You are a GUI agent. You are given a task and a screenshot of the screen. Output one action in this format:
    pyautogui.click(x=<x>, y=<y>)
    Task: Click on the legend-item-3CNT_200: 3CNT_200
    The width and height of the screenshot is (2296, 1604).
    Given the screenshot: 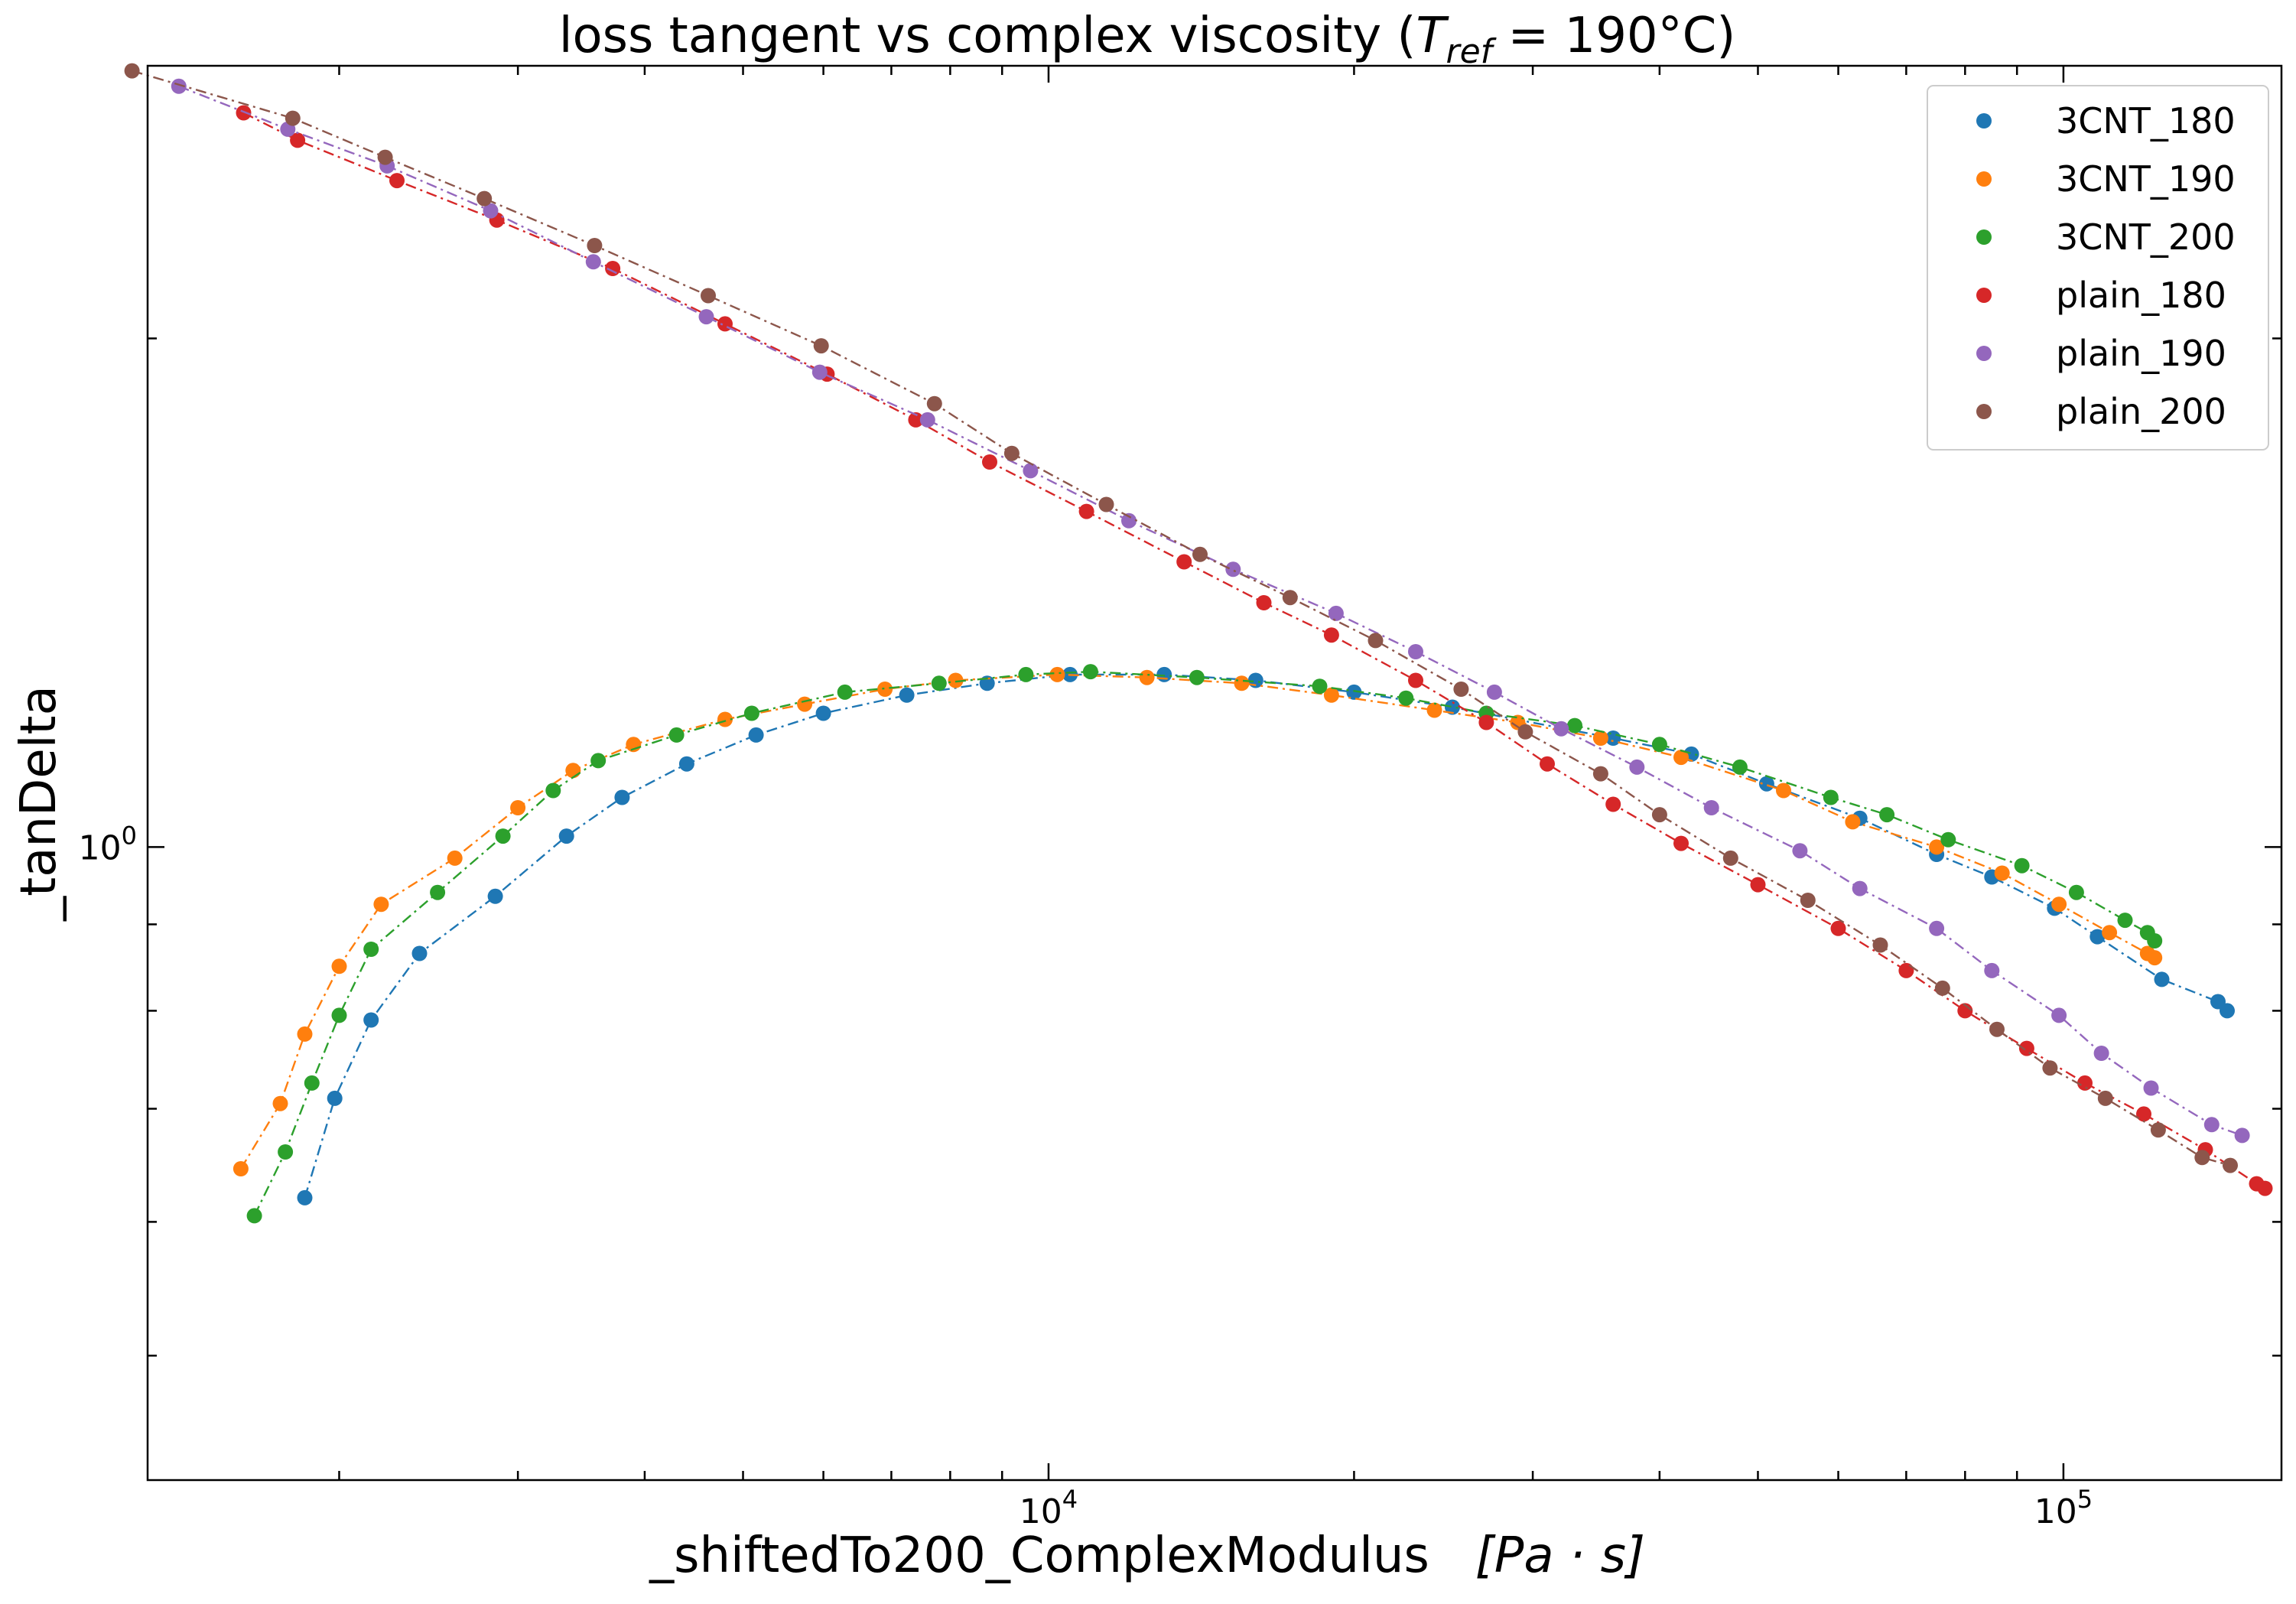 What is the action you would take?
    pyautogui.click(x=2106, y=237)
    